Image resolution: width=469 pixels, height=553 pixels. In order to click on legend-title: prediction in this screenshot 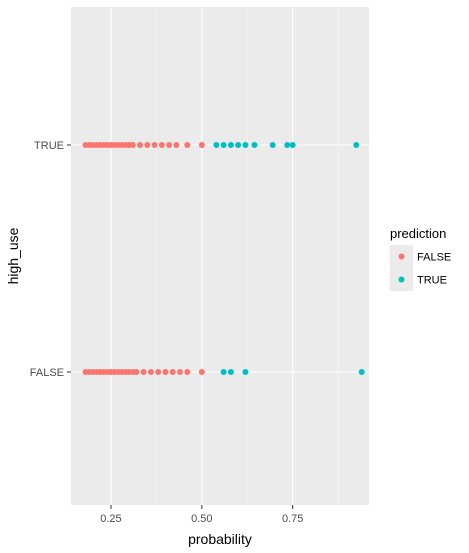, I will do `click(418, 233)`.